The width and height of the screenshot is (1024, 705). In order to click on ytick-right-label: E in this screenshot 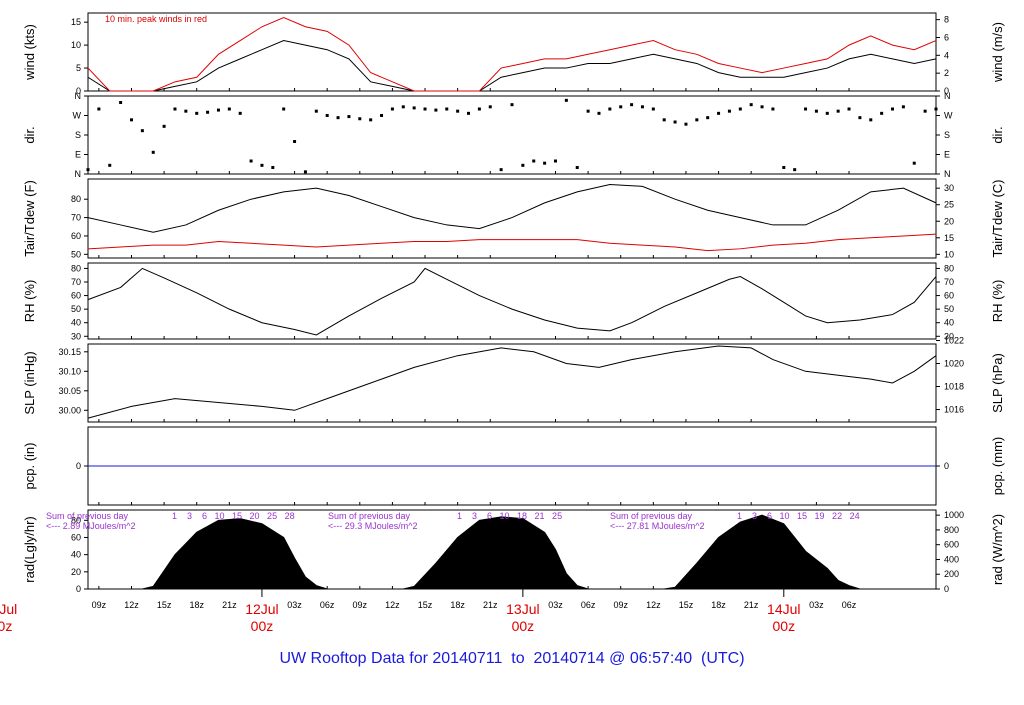, I will do `click(947, 155)`.